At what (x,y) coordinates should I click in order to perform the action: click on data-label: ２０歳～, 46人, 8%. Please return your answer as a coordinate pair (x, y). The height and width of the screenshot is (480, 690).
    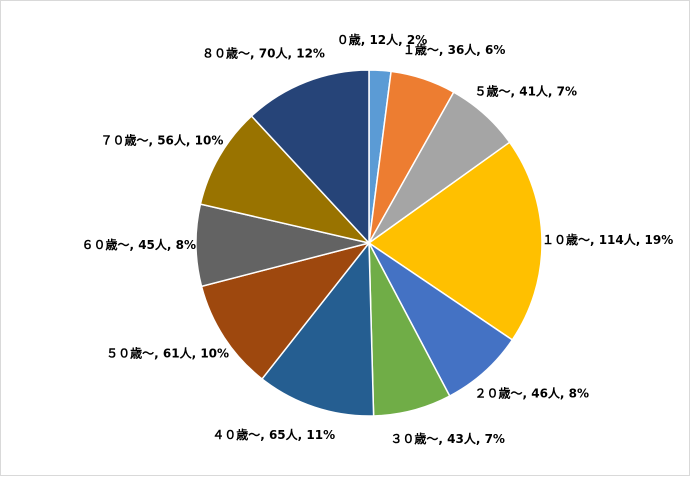
    Looking at the image, I should click on (531, 393).